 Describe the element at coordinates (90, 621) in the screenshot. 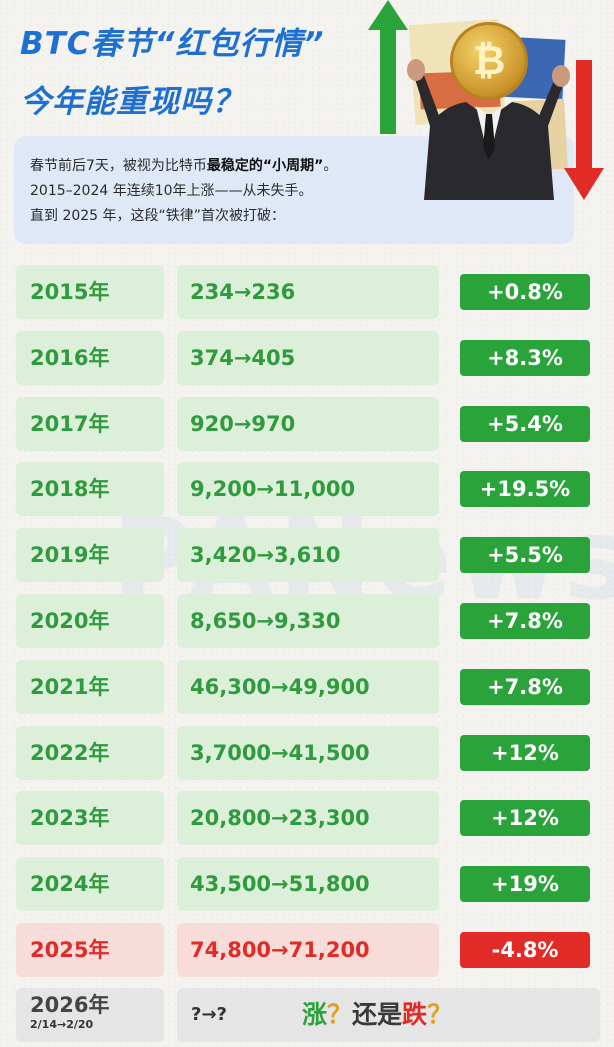

I see `year-cell: 2020年` at that location.